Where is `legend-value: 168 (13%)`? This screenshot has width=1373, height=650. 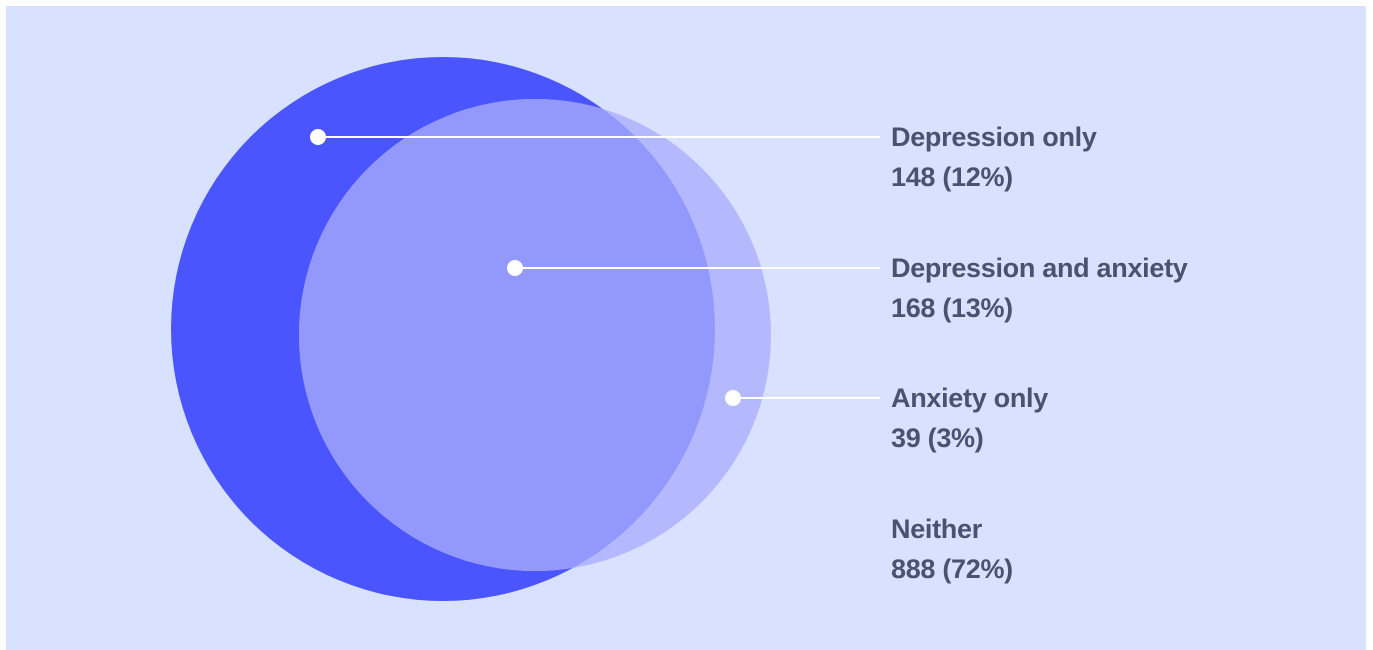
legend-value: 168 (13%) is located at coordinates (952, 308).